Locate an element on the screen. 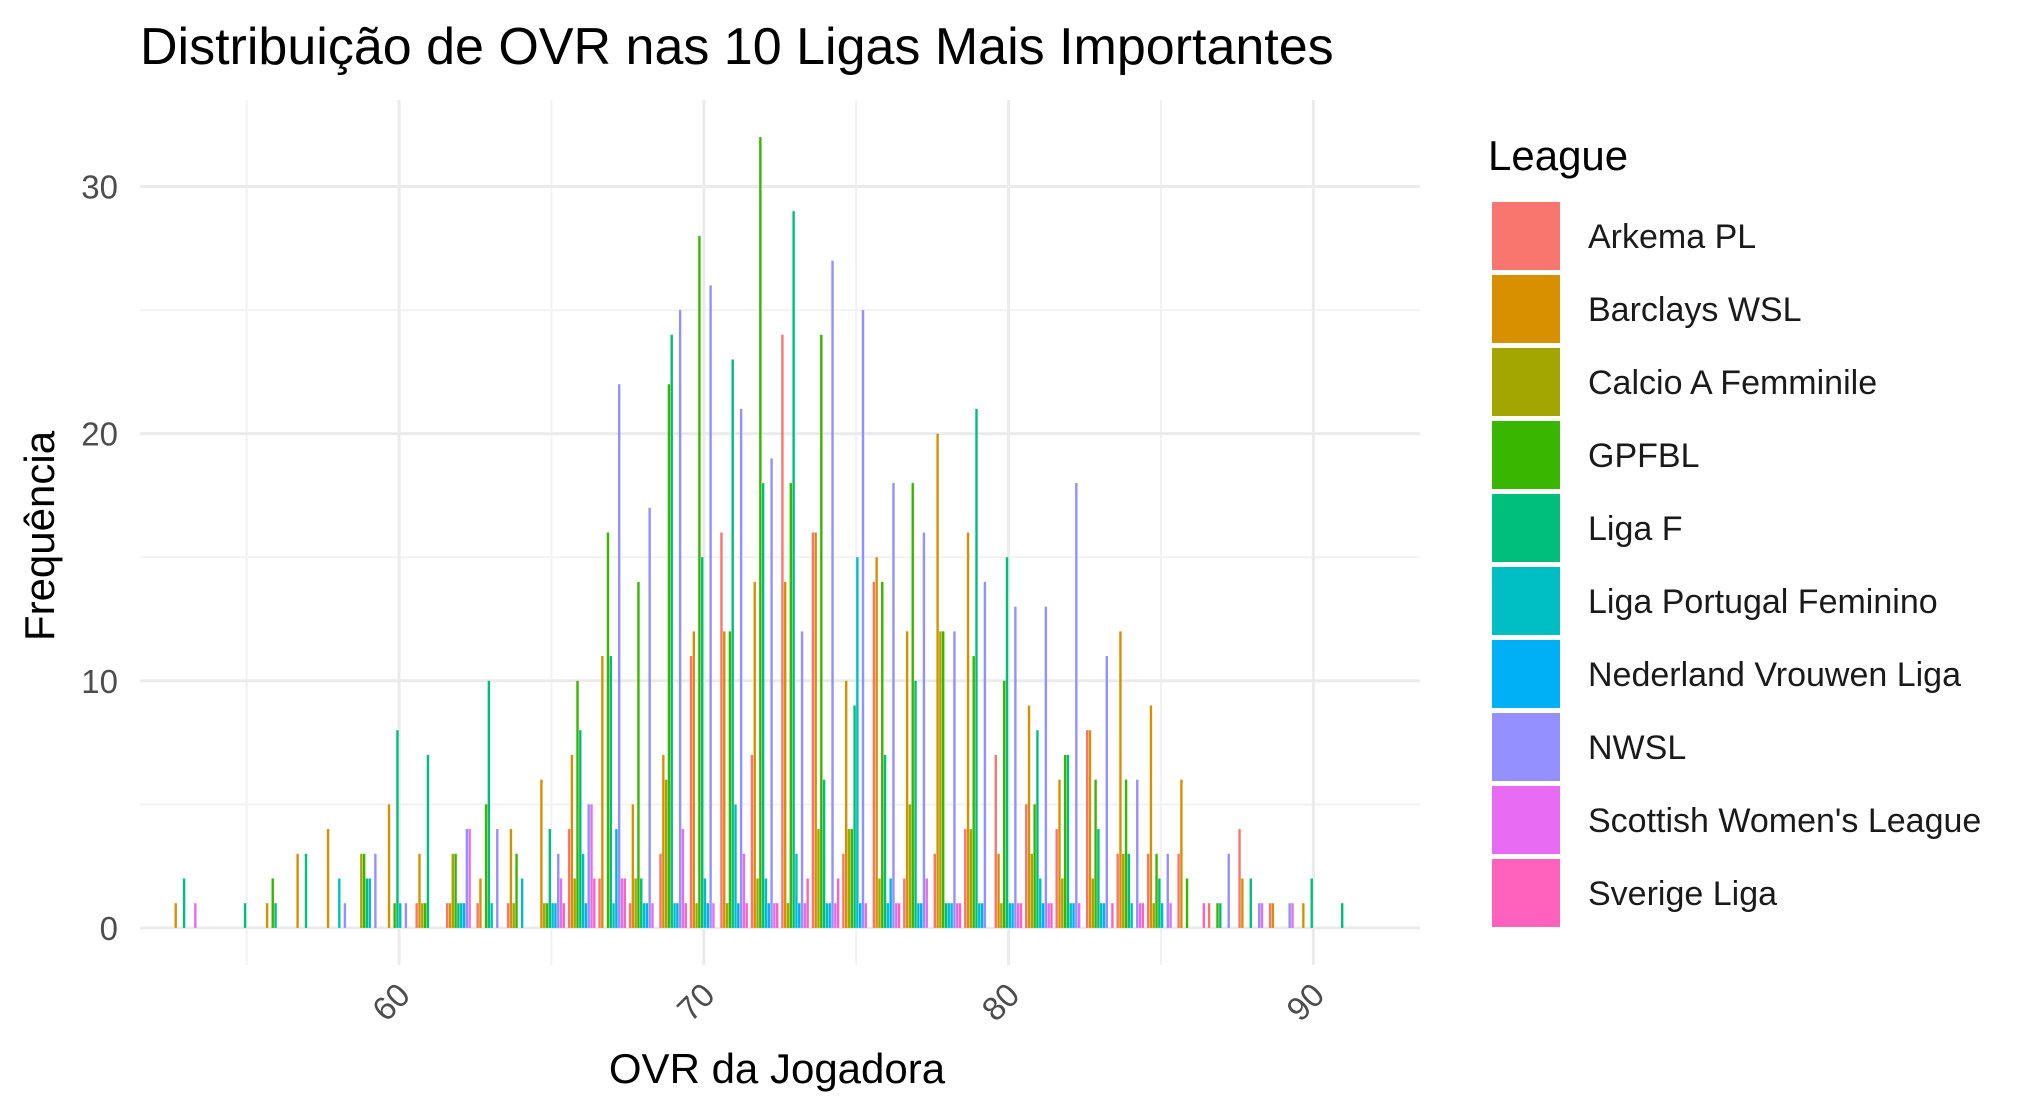  x-axis-title: OVR da Jogadora is located at coordinates (777, 1068).